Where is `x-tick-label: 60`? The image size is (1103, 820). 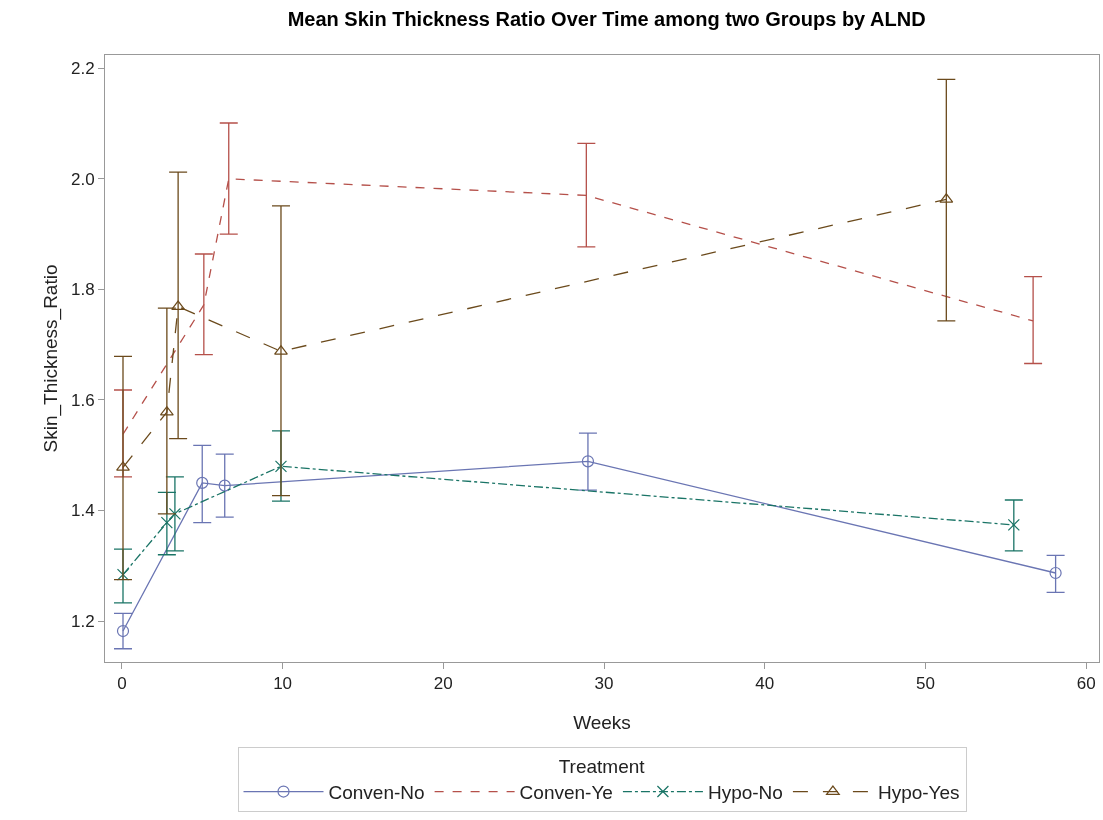
x-tick-label: 60 is located at coordinates (1086, 684).